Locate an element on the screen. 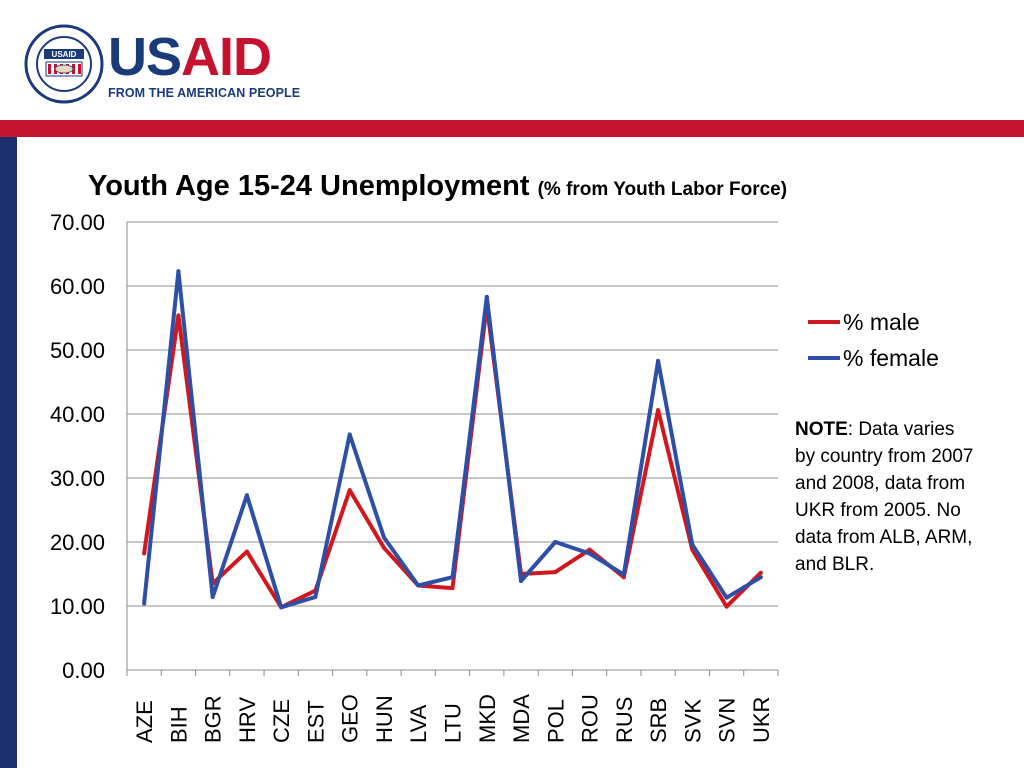  x-tick-label: AZE is located at coordinates (144, 721).